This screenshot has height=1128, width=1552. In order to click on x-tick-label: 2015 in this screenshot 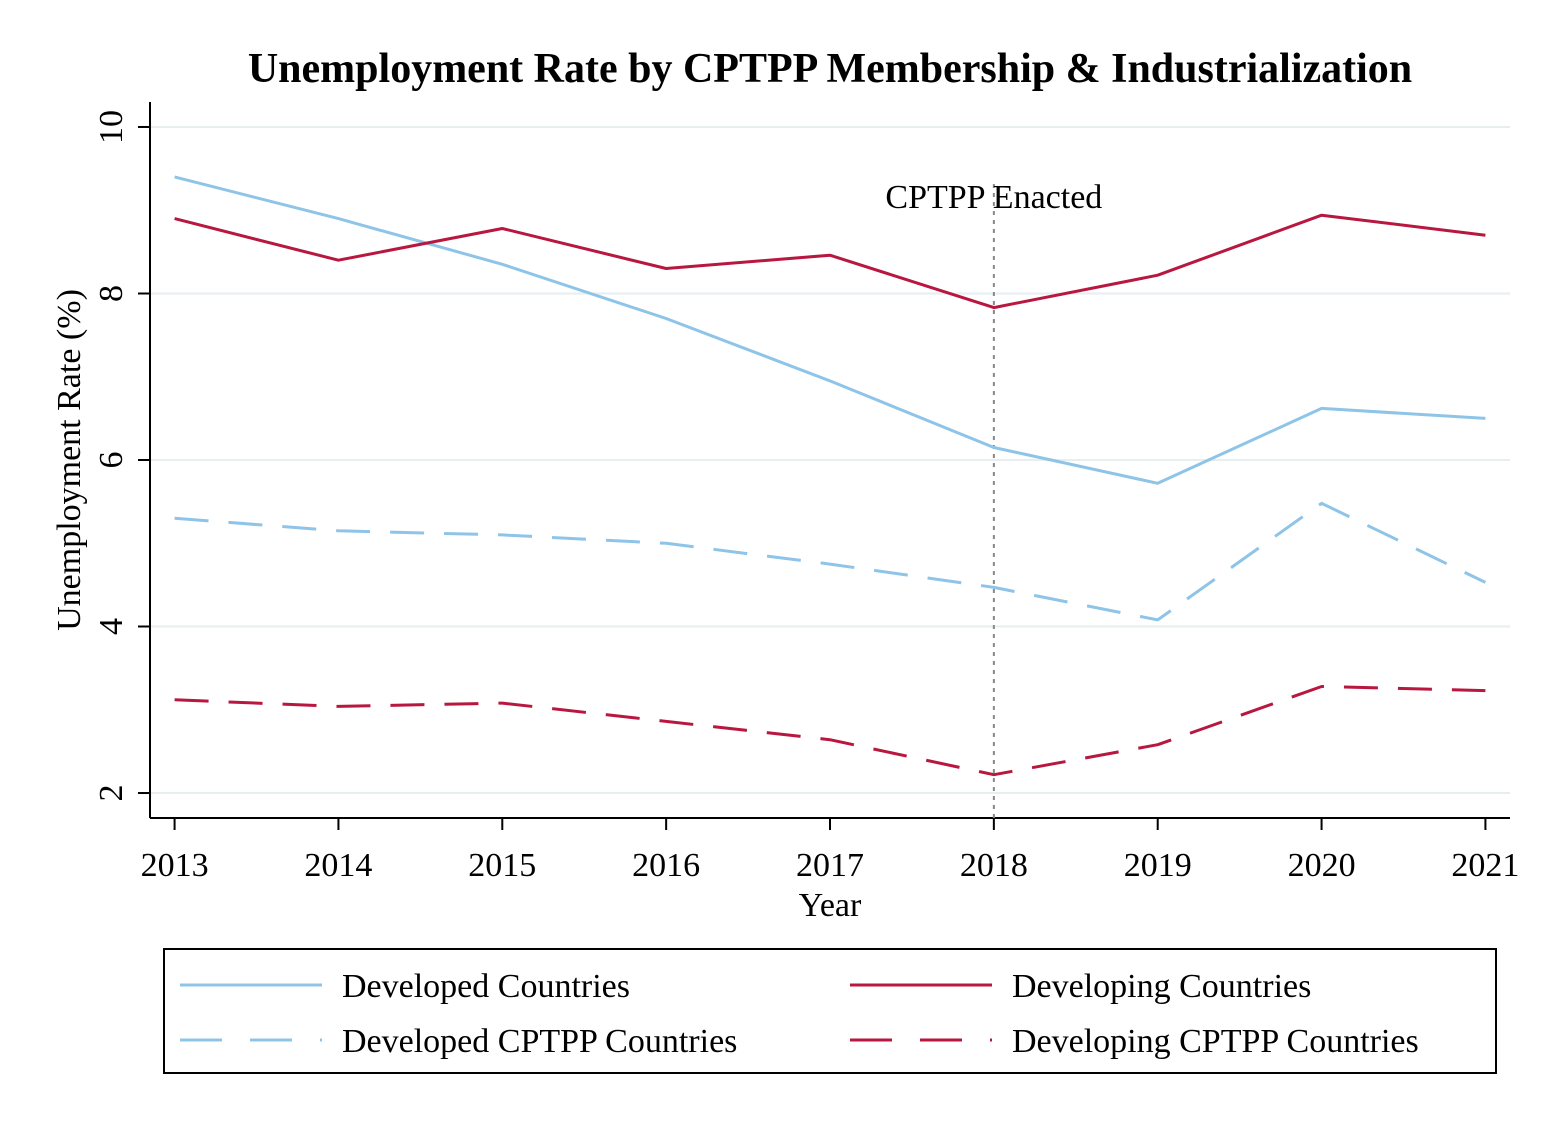, I will do `click(502, 865)`.